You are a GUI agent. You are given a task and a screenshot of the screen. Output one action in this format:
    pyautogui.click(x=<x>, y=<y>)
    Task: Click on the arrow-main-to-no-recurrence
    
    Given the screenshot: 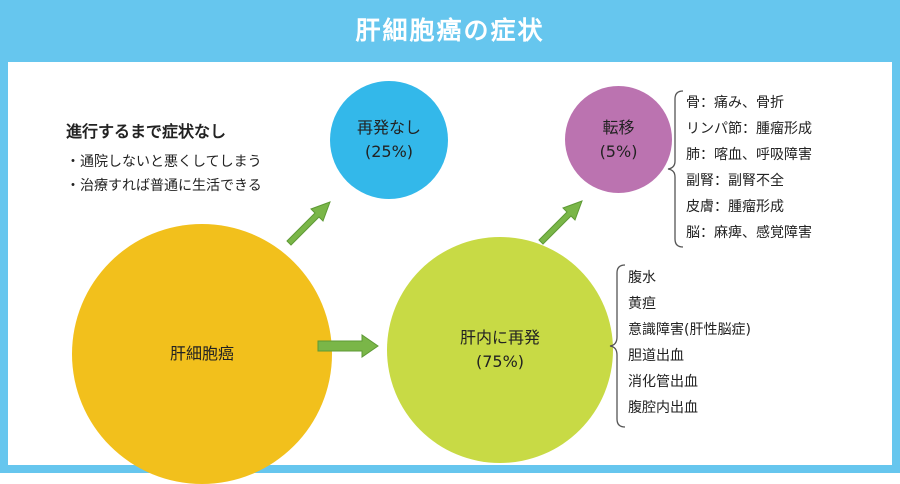 What is the action you would take?
    pyautogui.click(x=308, y=223)
    